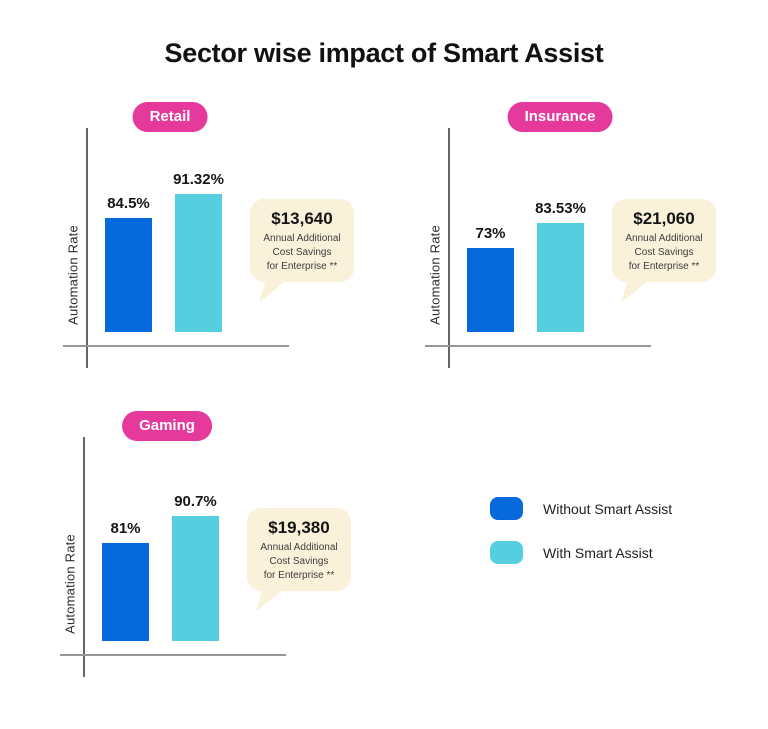 The height and width of the screenshot is (729, 768). Describe the element at coordinates (560, 208) in the screenshot. I see `bar-value-label: 83.53%` at that location.